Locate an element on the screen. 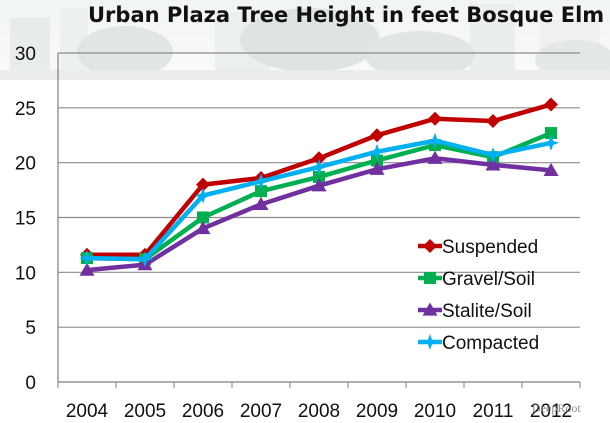  legend-item-stalite-soil: Stalite/Soil is located at coordinates (475, 311).